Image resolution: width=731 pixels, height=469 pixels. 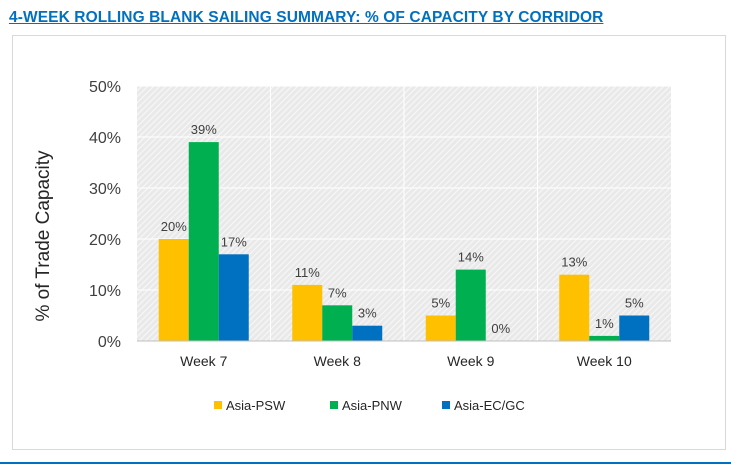 What do you see at coordinates (43, 236) in the screenshot?
I see `y-axis-title: % of Trade Capacity` at bounding box center [43, 236].